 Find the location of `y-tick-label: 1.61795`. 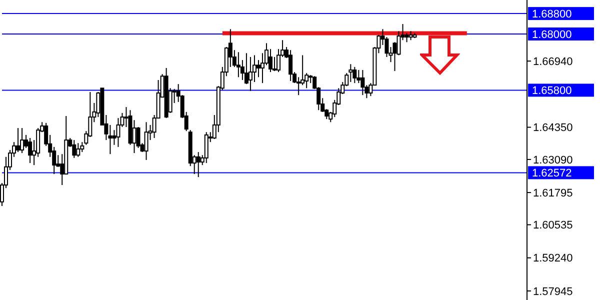

y-tick-label: 1.61795 is located at coordinates (553, 193).